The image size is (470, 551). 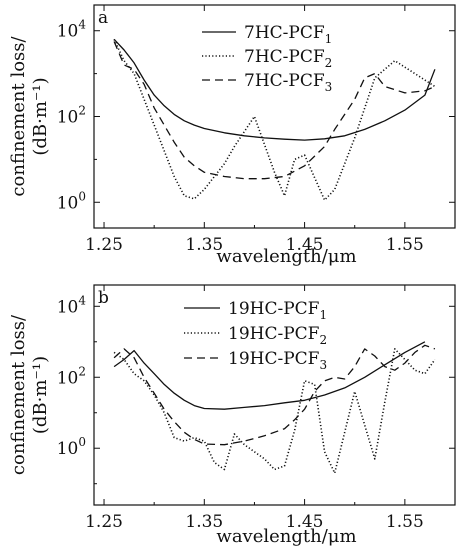 I want to click on series-line-dashed, so click(x=274, y=395).